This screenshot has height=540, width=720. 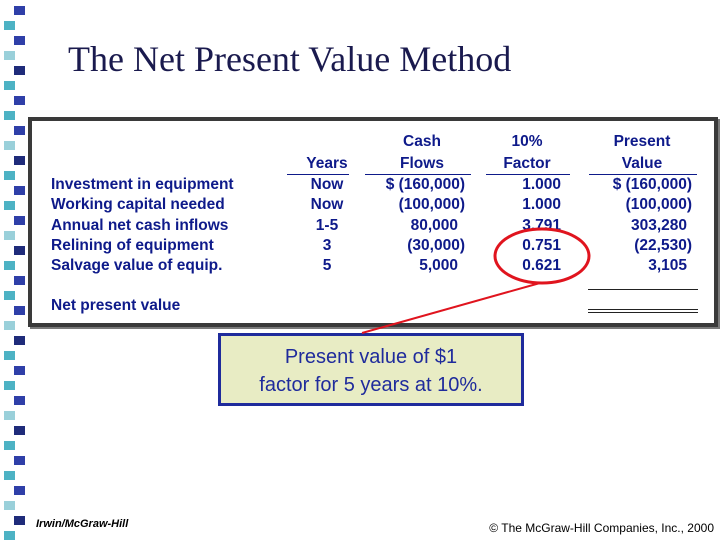 I want to click on row-label: Working capital needed, so click(x=138, y=204).